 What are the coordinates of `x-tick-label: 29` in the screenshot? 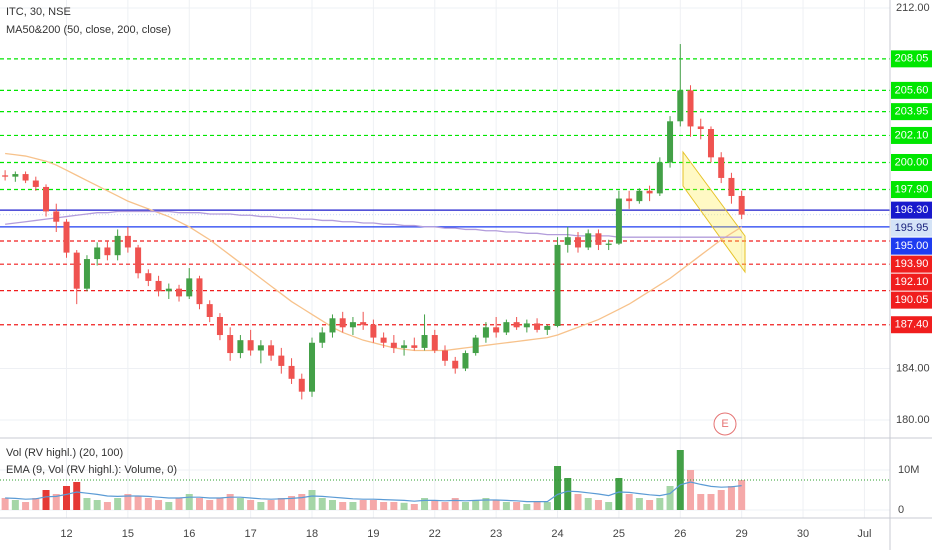 It's located at (742, 534).